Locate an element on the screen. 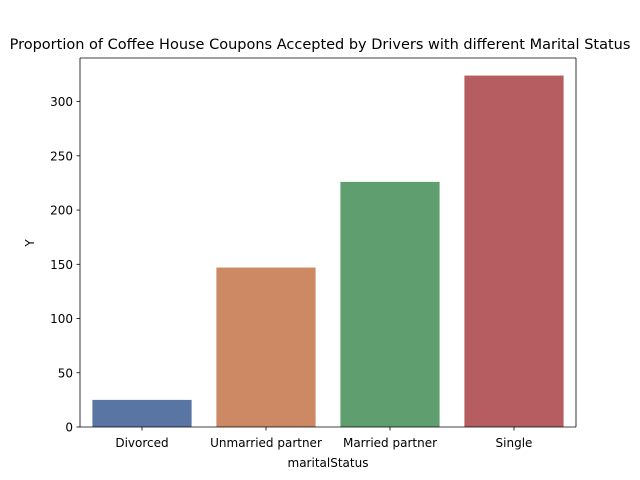  y-tick-label: 150 is located at coordinates (61, 265).